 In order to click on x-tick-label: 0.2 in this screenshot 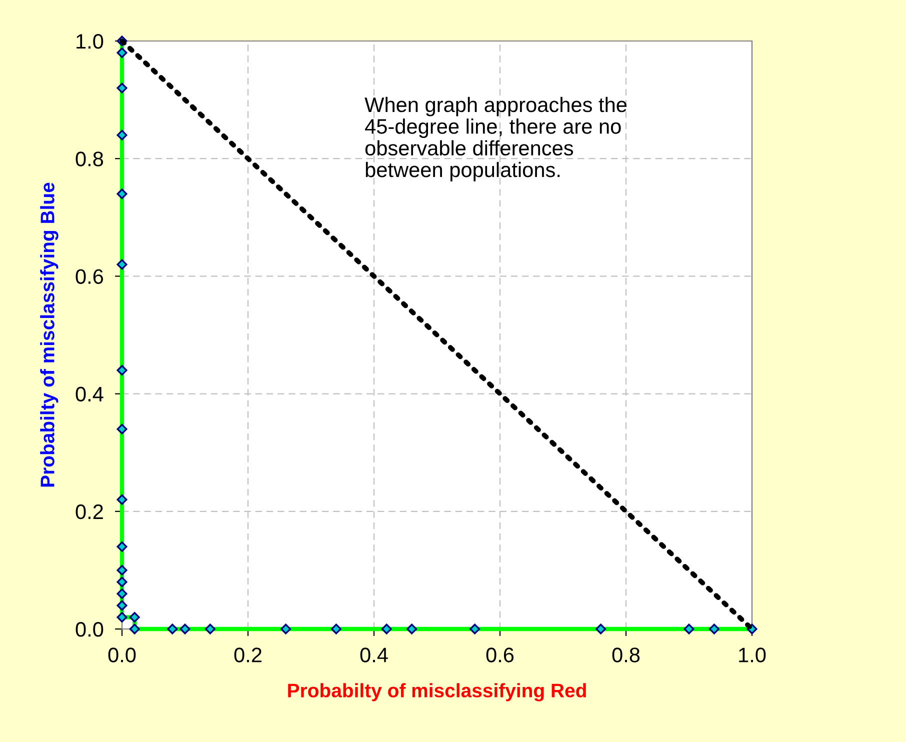, I will do `click(248, 655)`.